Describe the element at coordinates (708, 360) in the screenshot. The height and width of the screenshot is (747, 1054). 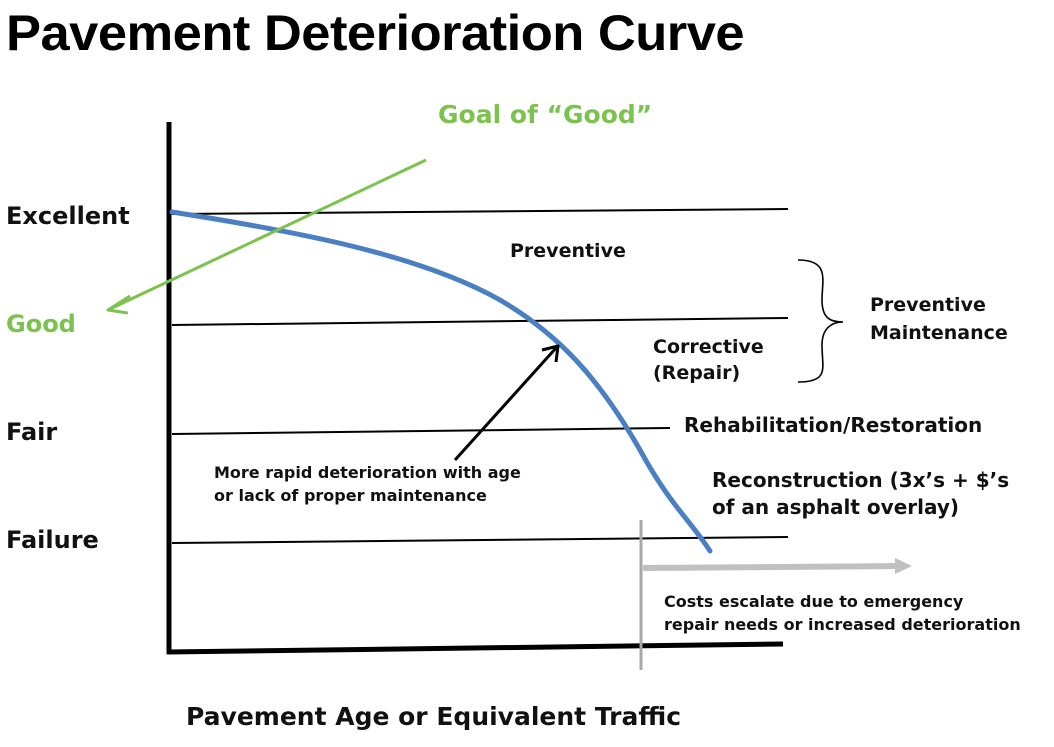
I see `zone-corrective: Corrective (Repair)` at that location.